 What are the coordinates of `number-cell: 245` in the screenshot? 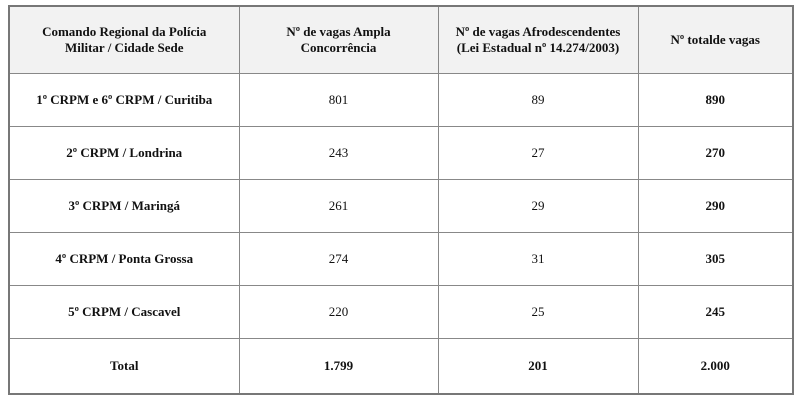 It's located at (715, 312).